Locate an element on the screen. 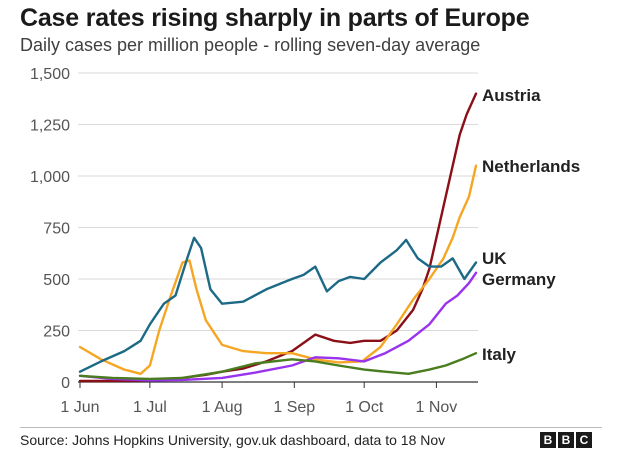 The width and height of the screenshot is (640, 463). y-tick-label: 1,500 is located at coordinates (50, 74).